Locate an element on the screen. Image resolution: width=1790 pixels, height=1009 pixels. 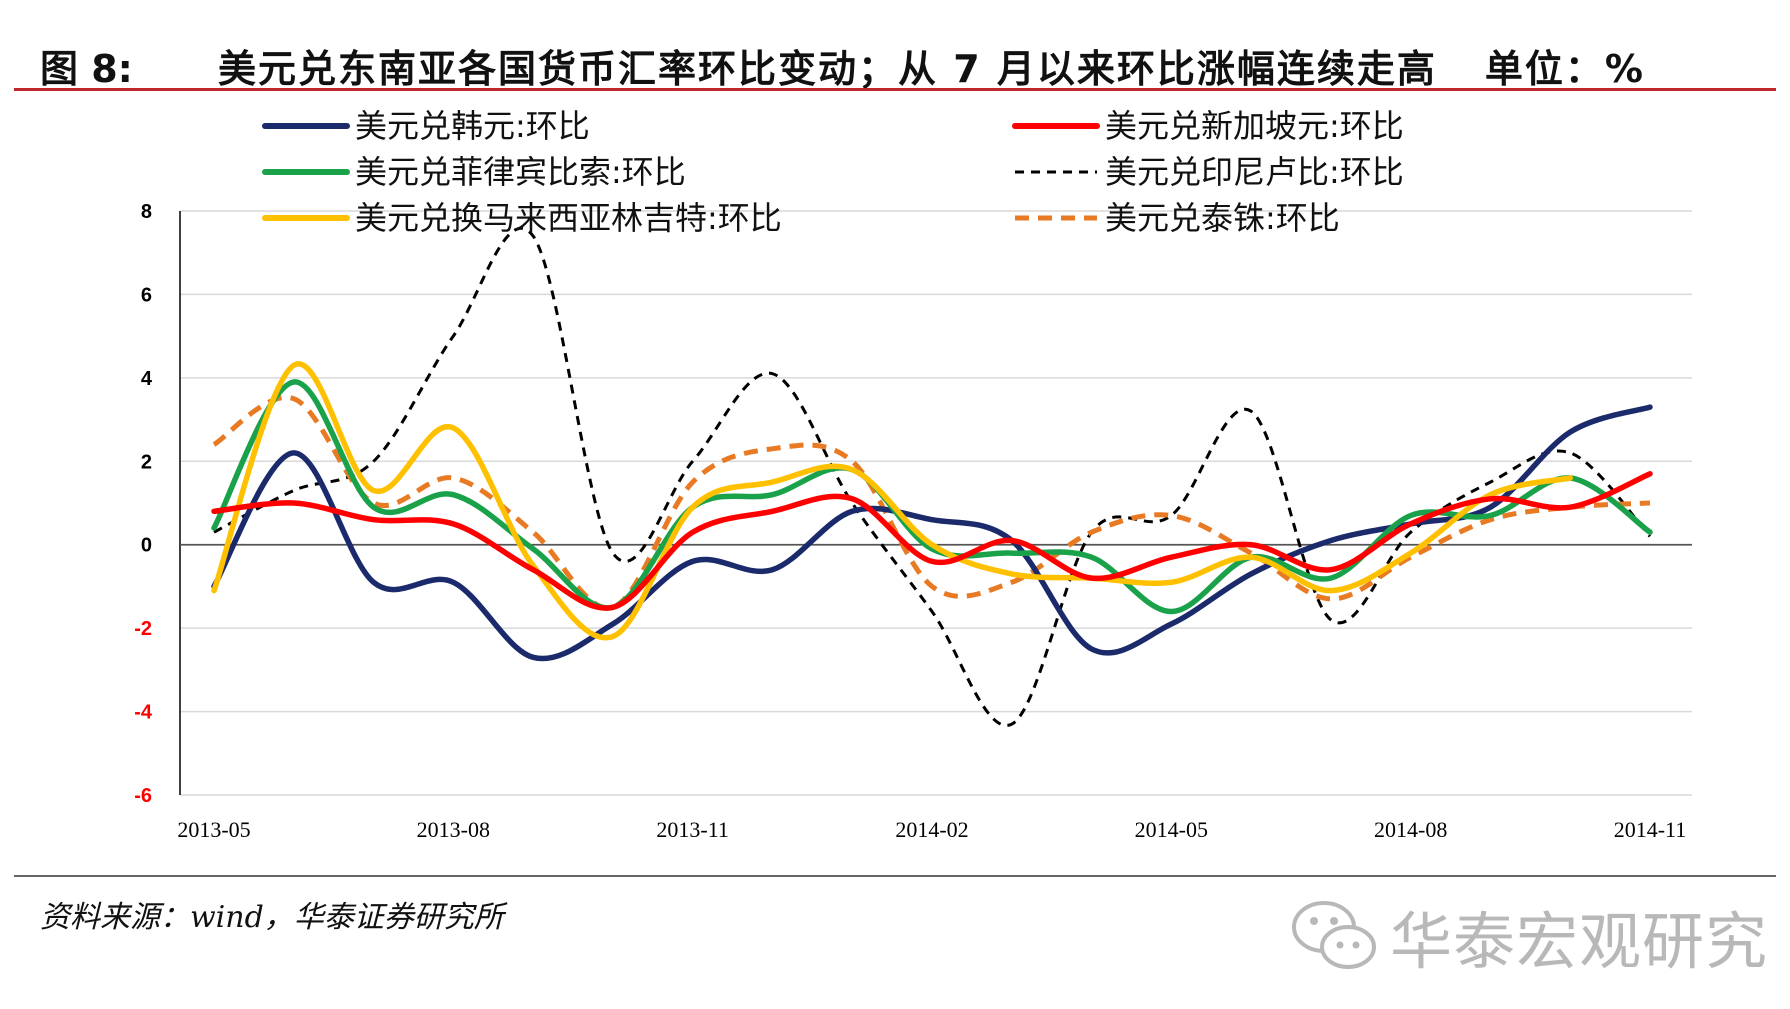
legend-label: 美元兑菲律宾比索:环比 is located at coordinates (520, 172).